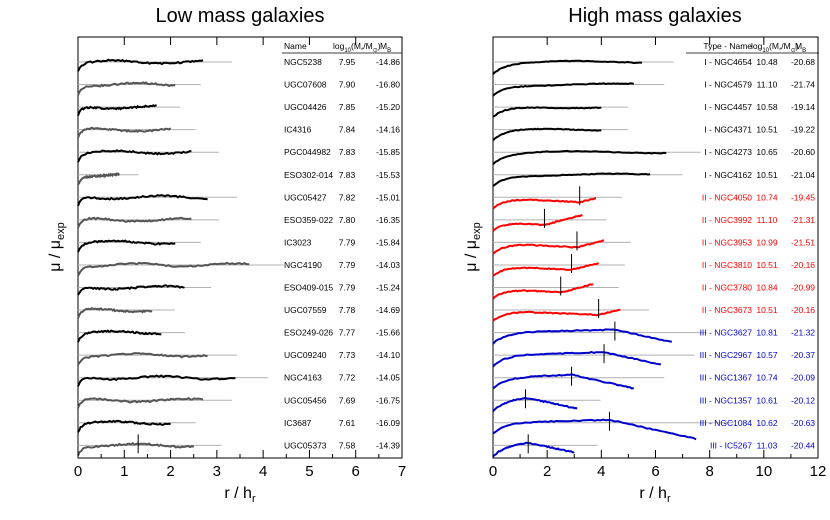  What do you see at coordinates (308, 175) in the screenshot?
I see `row-name-eso302-014: ESO302-014` at bounding box center [308, 175].